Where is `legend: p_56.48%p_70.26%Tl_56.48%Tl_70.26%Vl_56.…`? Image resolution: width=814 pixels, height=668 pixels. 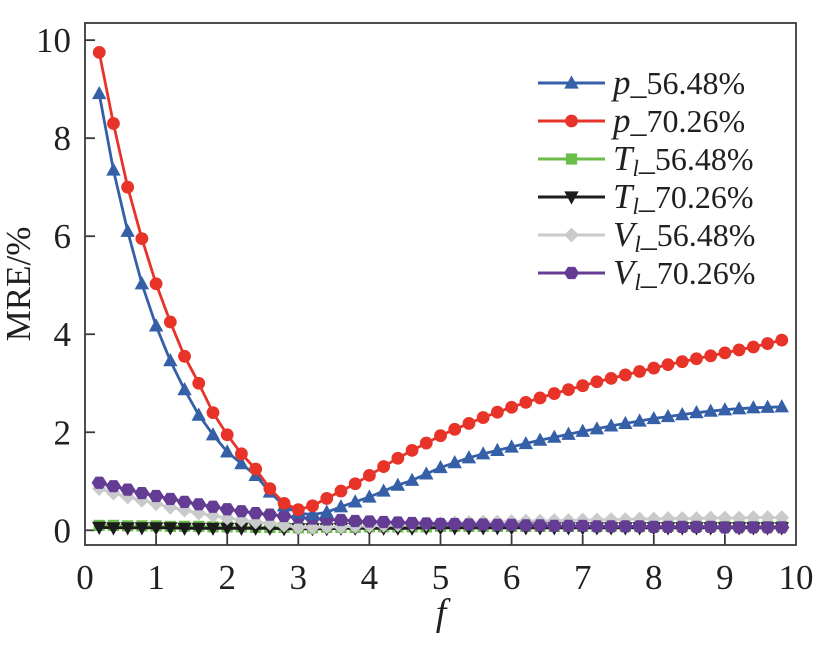
legend: p_56.48%p_70.26%Tl_56.48%Tl_70.26%Vl_56.… is located at coordinates (646, 179).